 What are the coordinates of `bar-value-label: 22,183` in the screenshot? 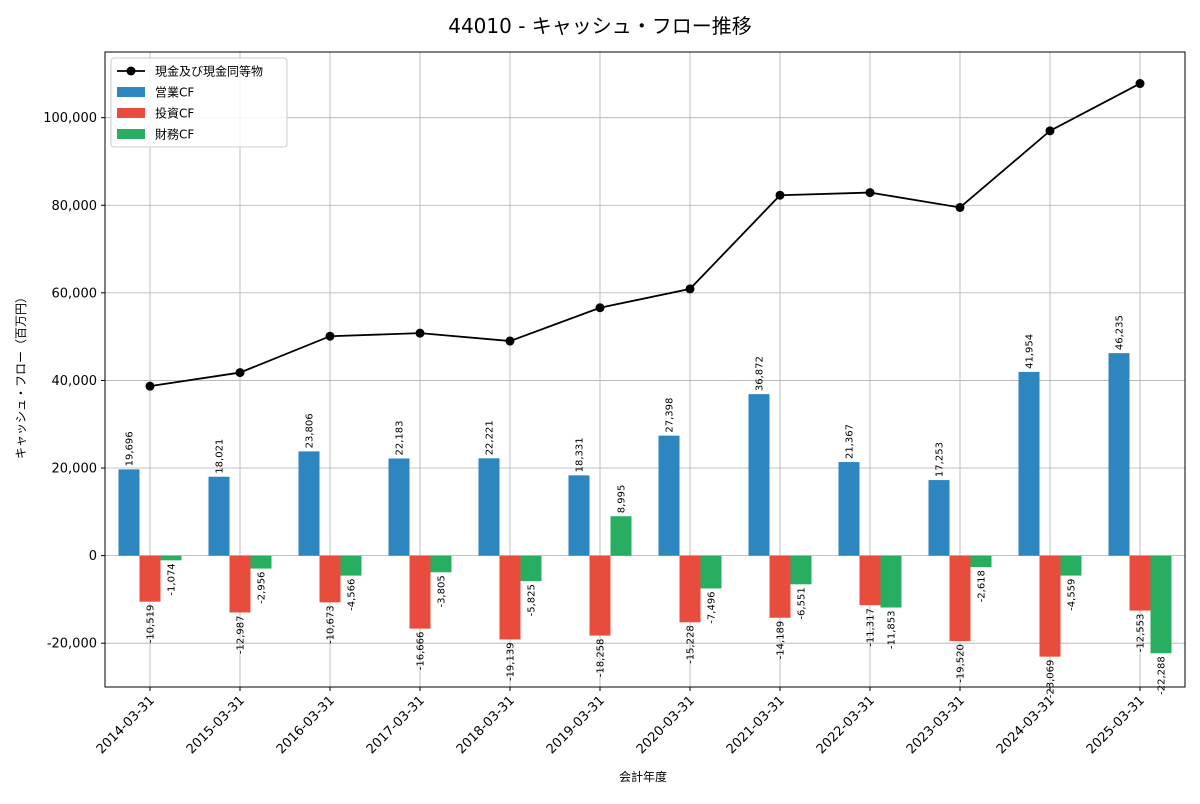 It's located at (400, 437).